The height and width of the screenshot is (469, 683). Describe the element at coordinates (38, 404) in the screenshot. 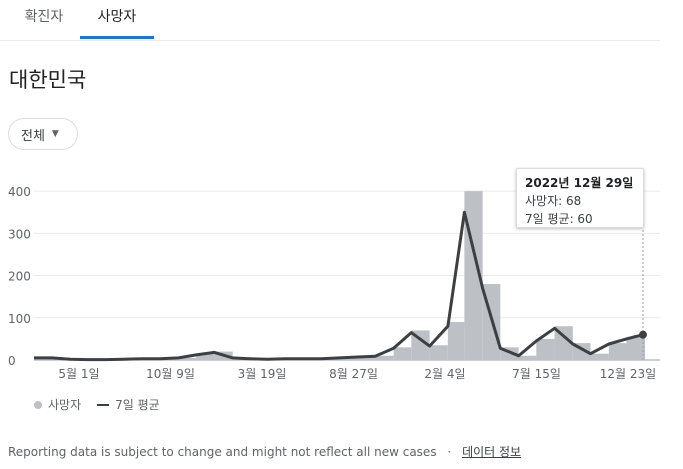

I see `legend-dot-icon` at that location.